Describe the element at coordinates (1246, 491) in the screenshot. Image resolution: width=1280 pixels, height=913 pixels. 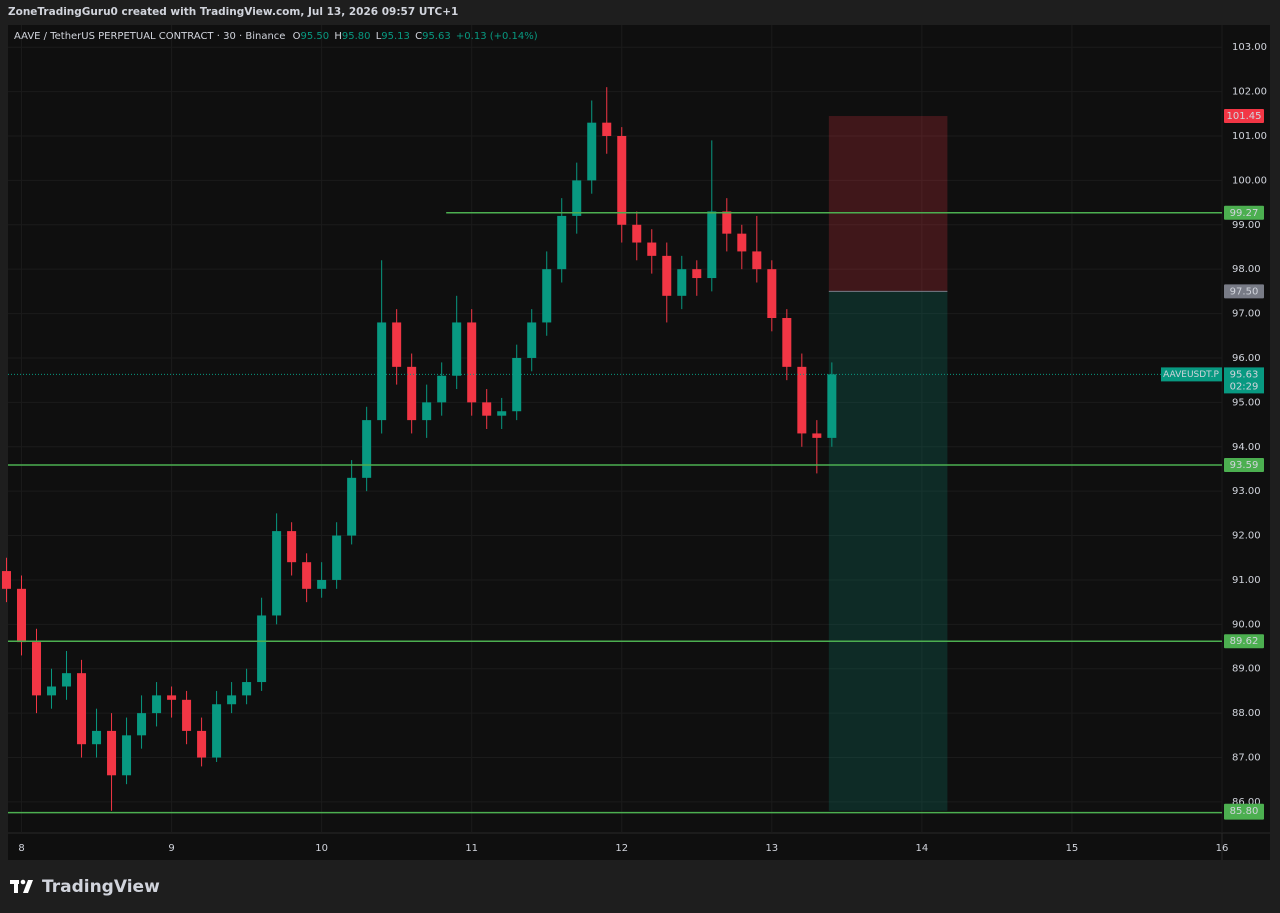
I see `y-tick-label: 93.00` at that location.